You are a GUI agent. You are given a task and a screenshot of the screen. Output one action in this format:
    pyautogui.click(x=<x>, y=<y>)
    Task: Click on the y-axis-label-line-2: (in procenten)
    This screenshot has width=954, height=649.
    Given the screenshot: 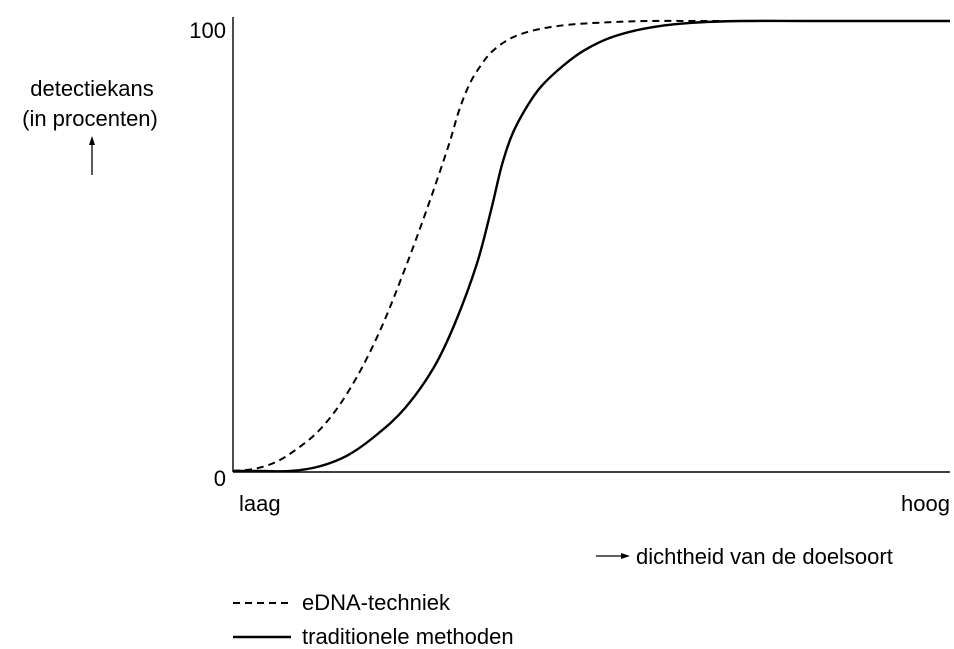 What is the action you would take?
    pyautogui.click(x=90, y=118)
    